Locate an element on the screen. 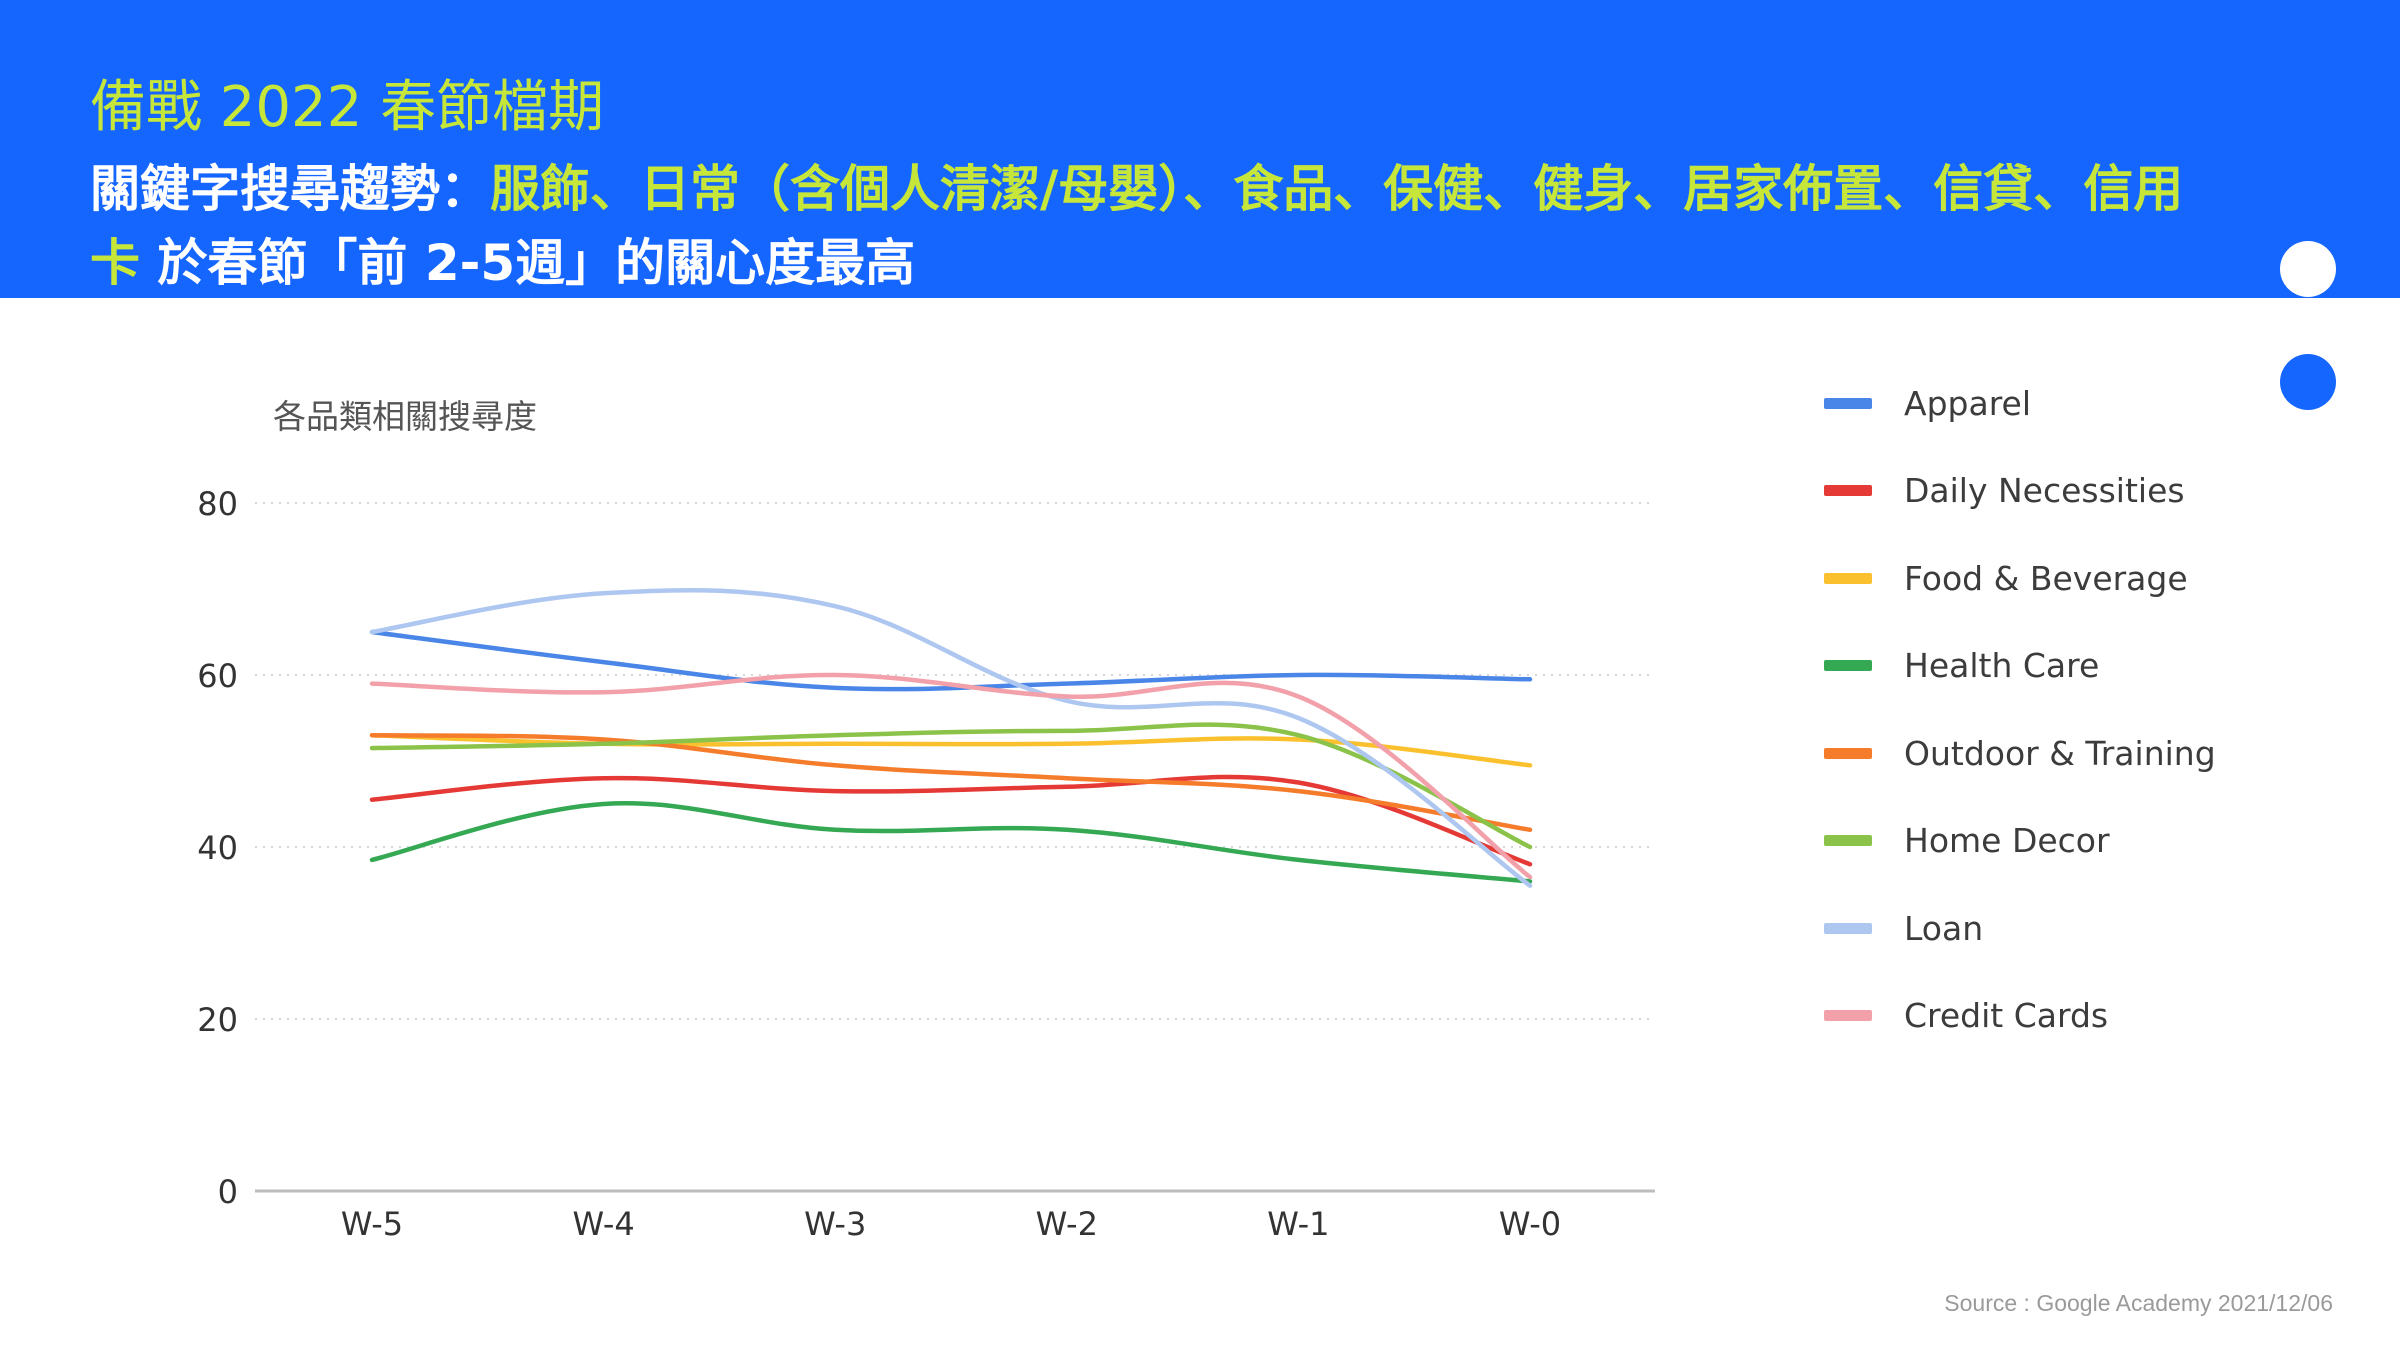 This screenshot has height=1348, width=2400. white-dot-marker is located at coordinates (2308, 269).